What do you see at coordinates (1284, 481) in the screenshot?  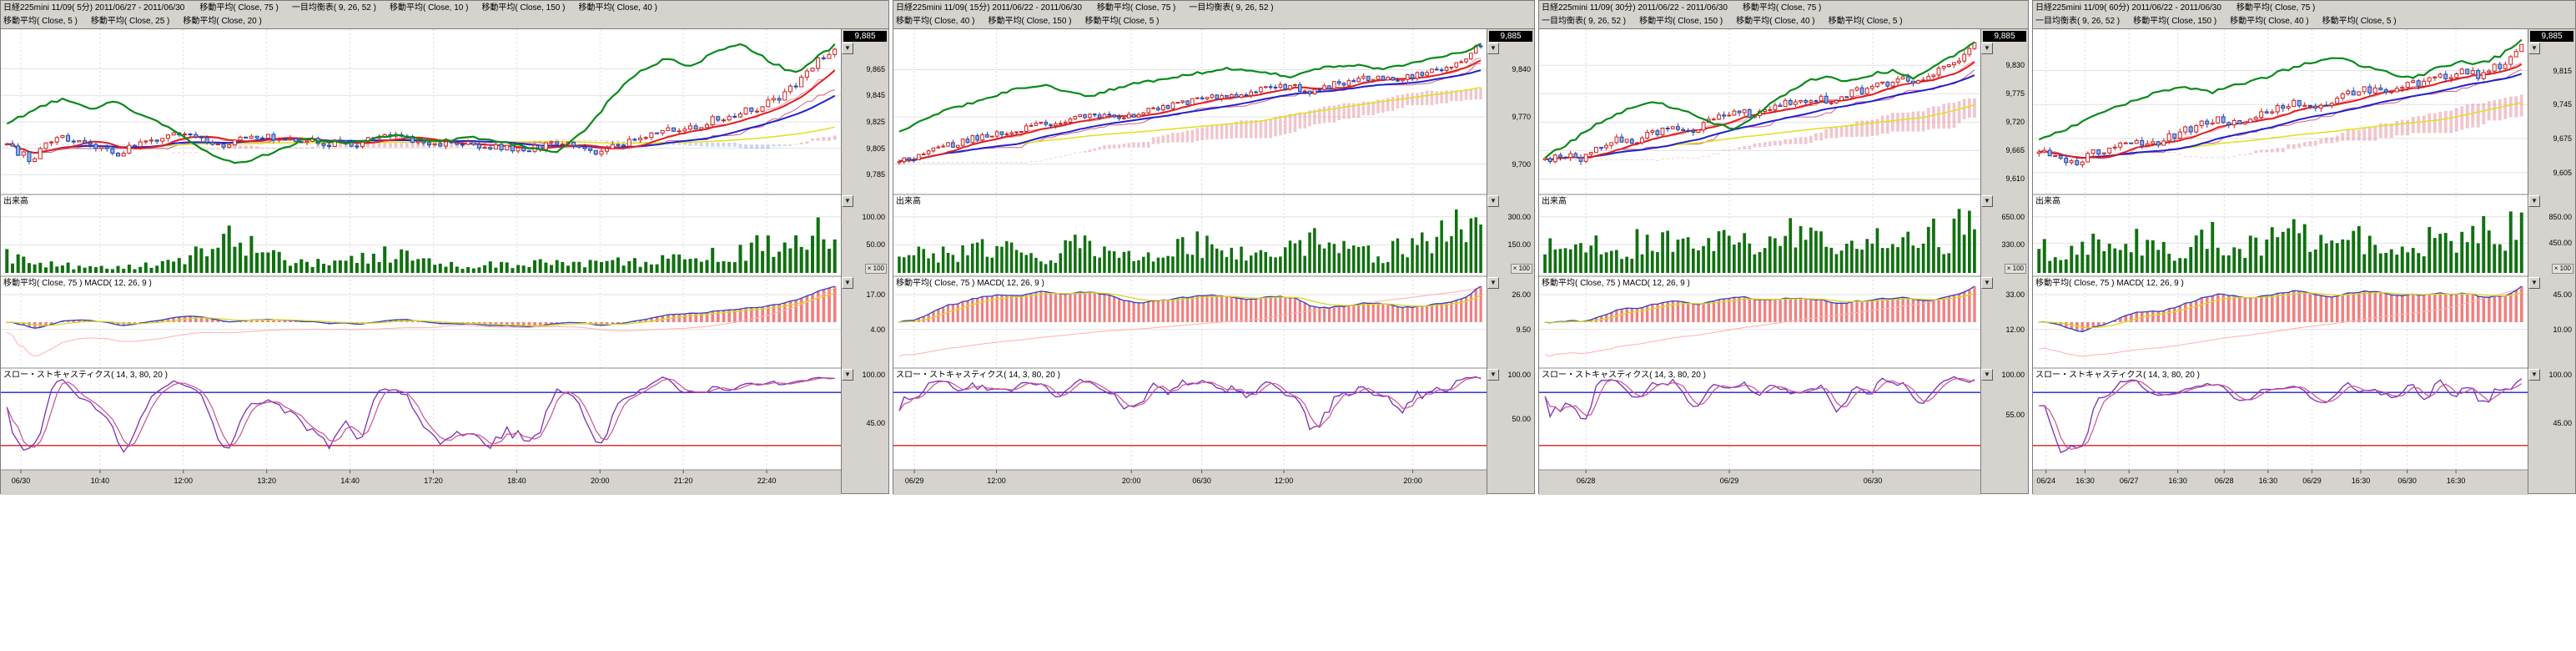 I see `time-tick-label: 12:00` at bounding box center [1284, 481].